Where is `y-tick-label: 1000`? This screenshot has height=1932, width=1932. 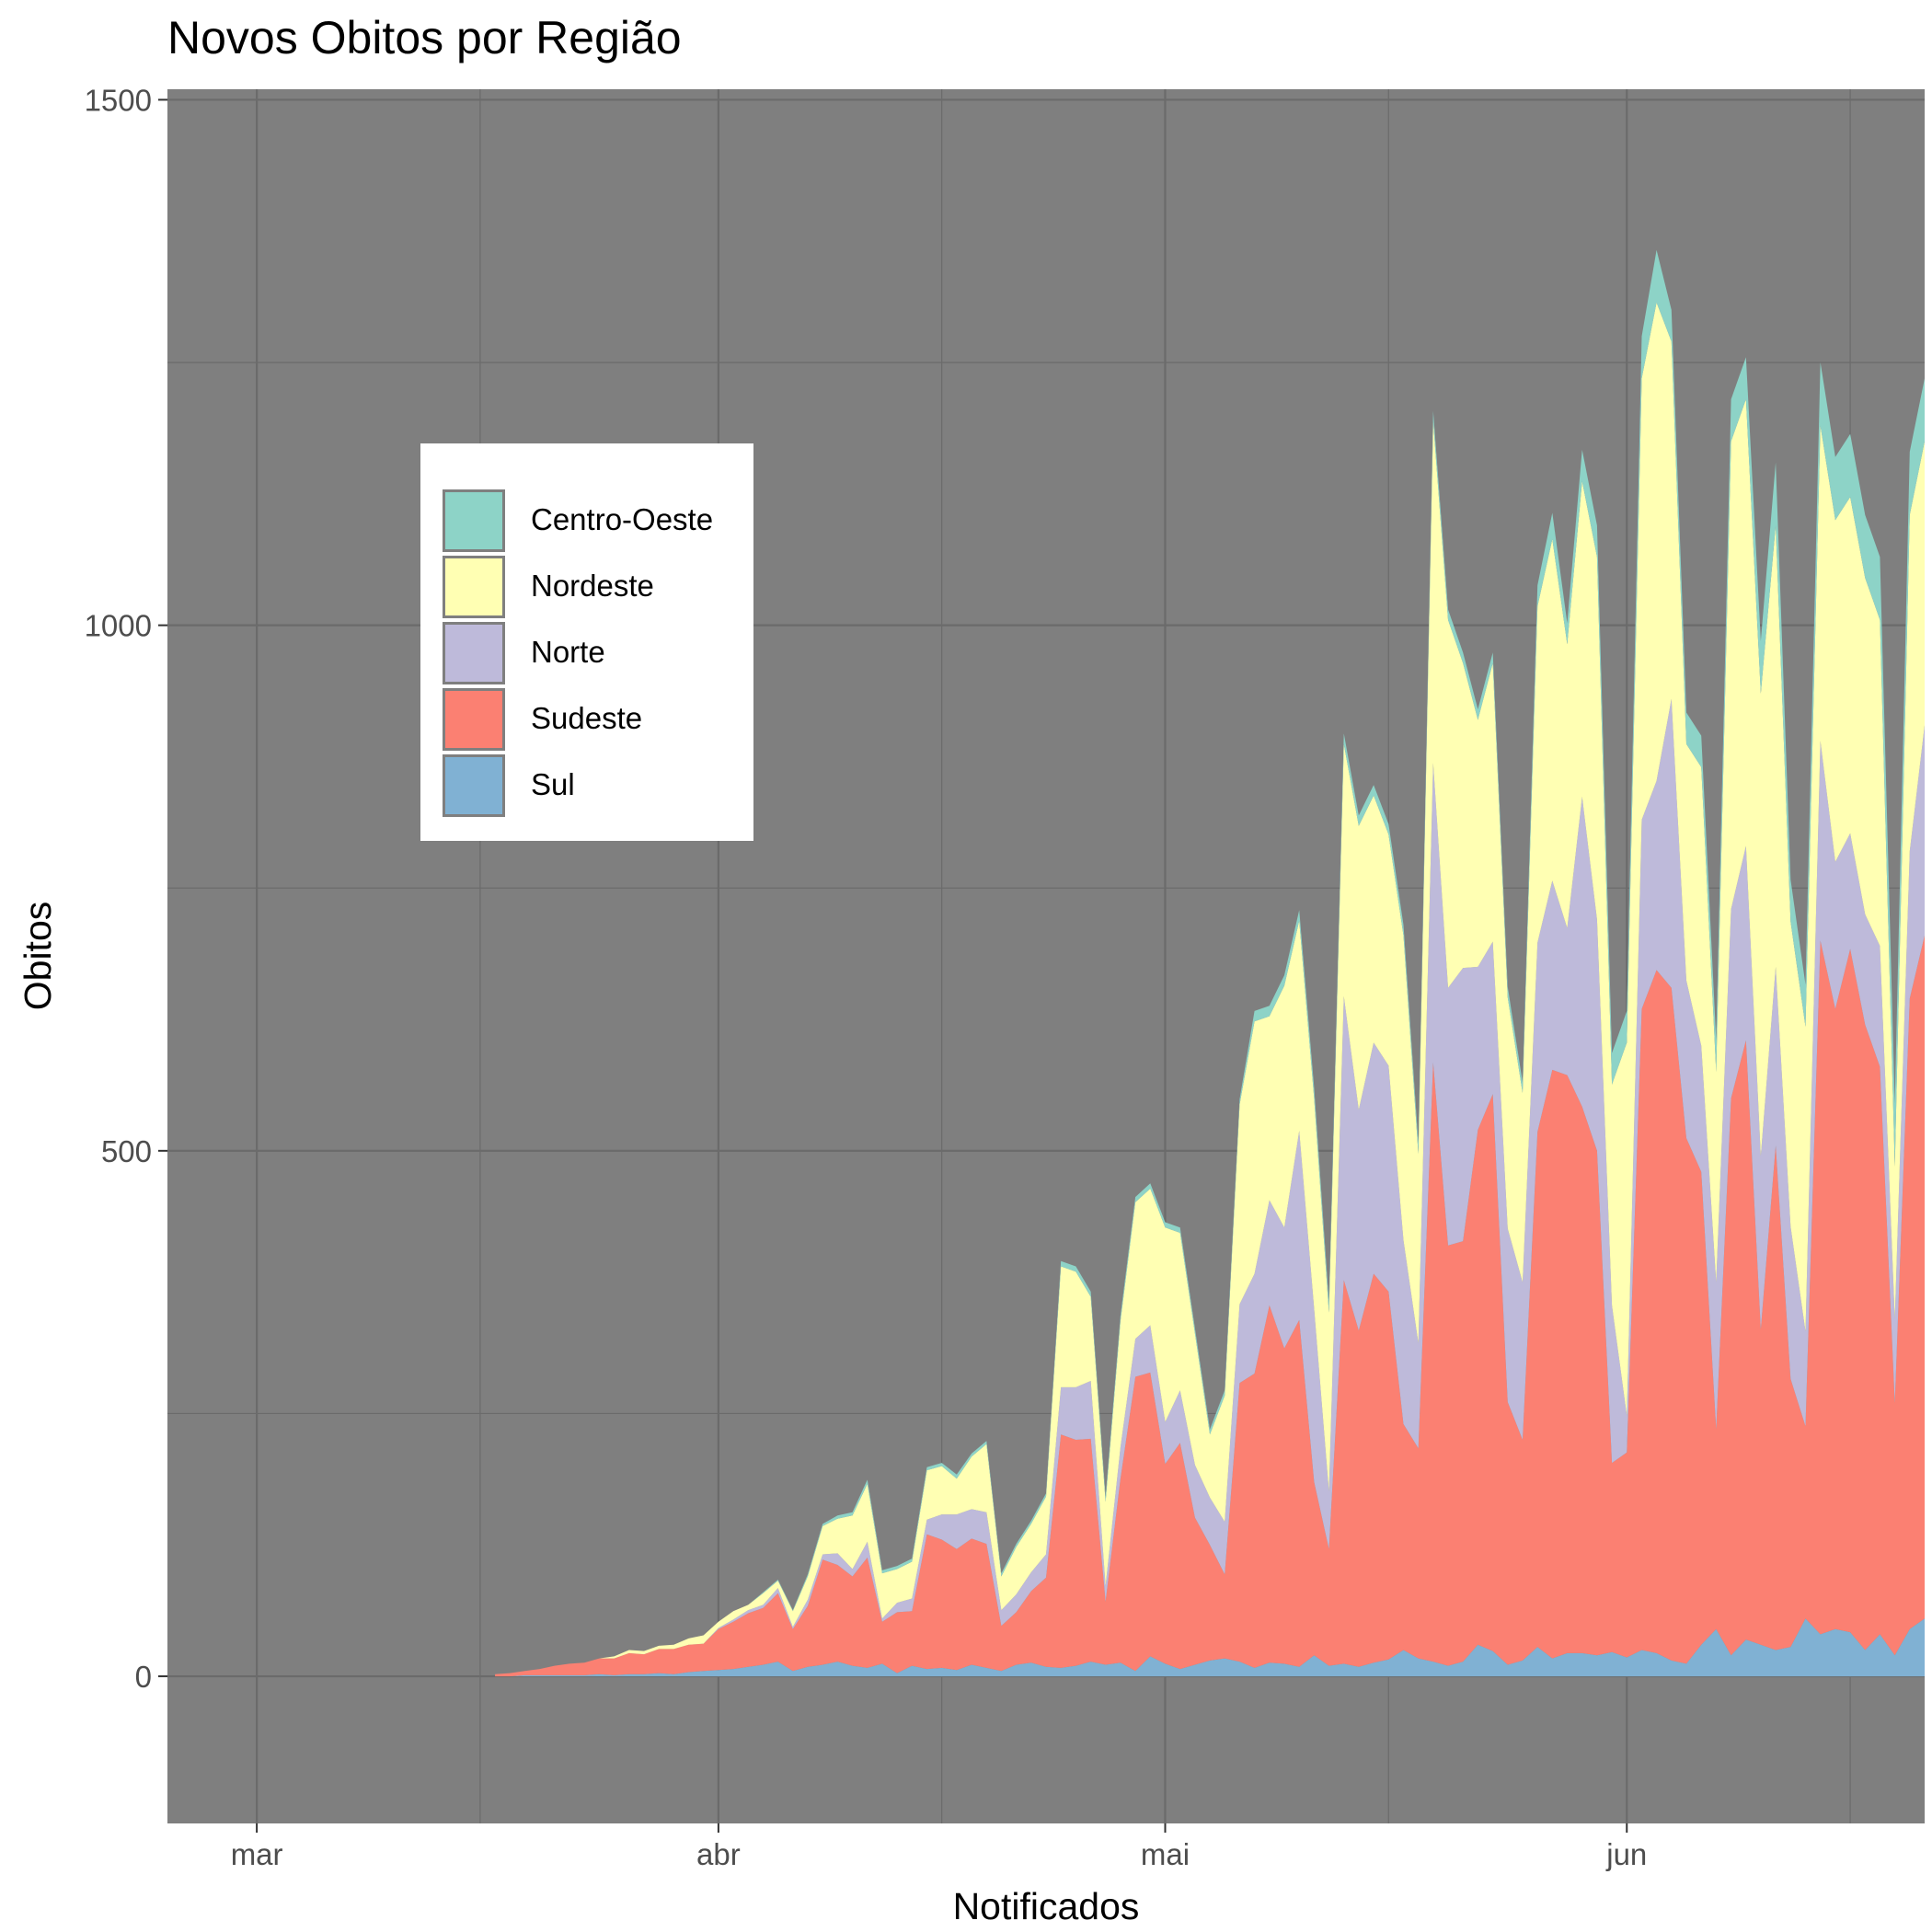 y-tick-label: 1000 is located at coordinates (118, 626).